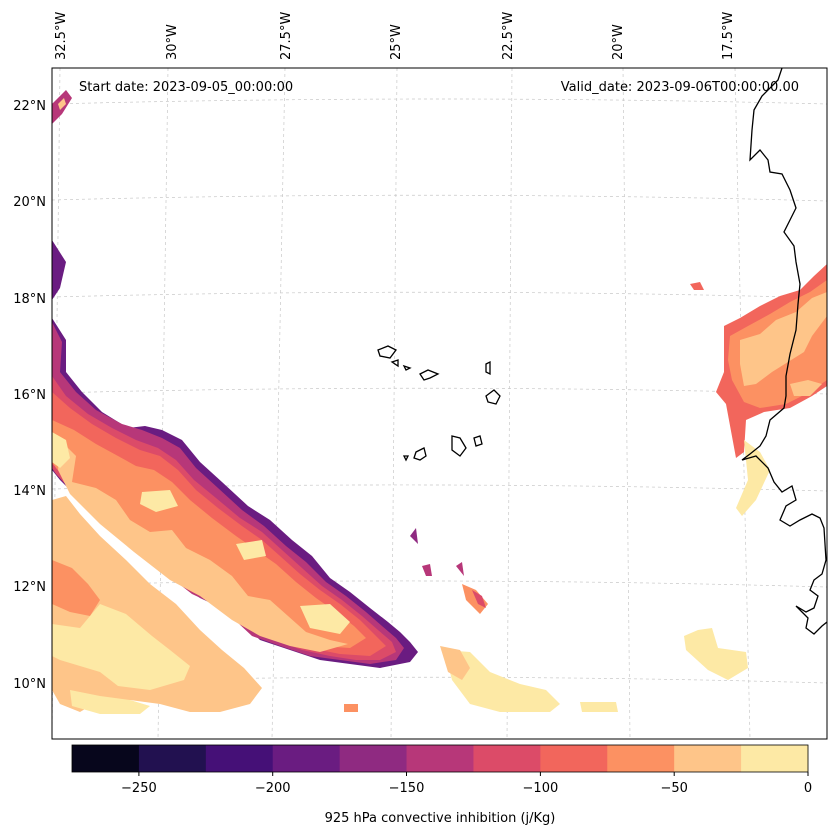 This screenshot has height=836, width=837. I want to click on cin-band-orange, so click(209, 534).